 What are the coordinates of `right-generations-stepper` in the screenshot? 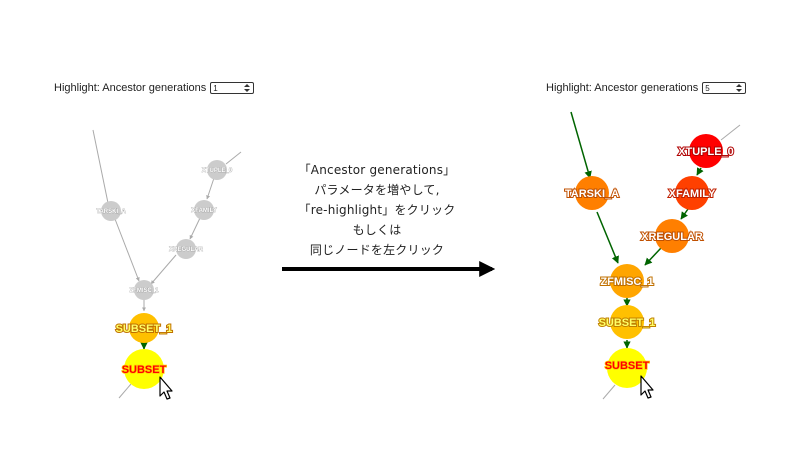 It's located at (724, 88).